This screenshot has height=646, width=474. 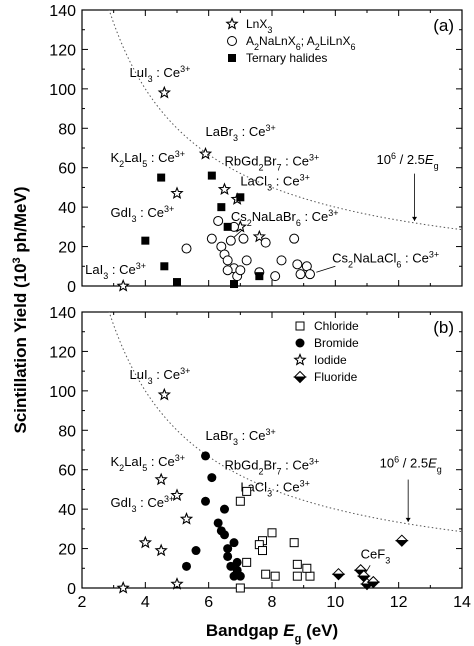 What do you see at coordinates (330, 360) in the screenshot?
I see `legend-label: Iodide` at bounding box center [330, 360].